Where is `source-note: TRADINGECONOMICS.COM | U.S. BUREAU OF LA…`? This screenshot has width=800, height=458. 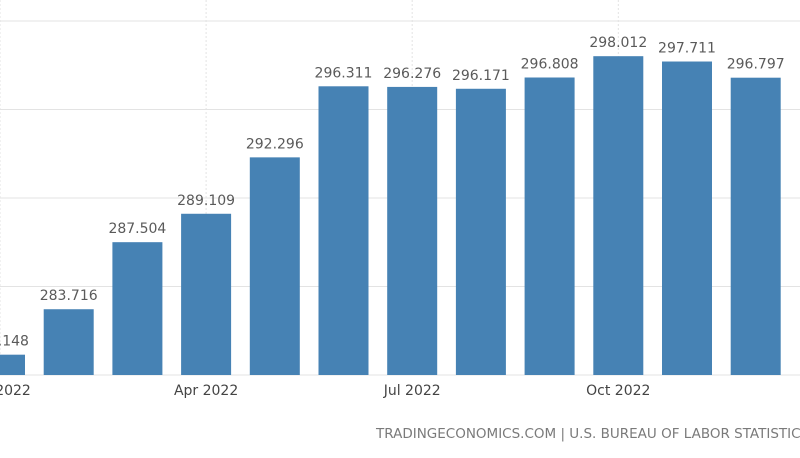
source-note: TRADINGECONOMICS.COM | U.S. BUREAU OF LA… is located at coordinates (587, 434).